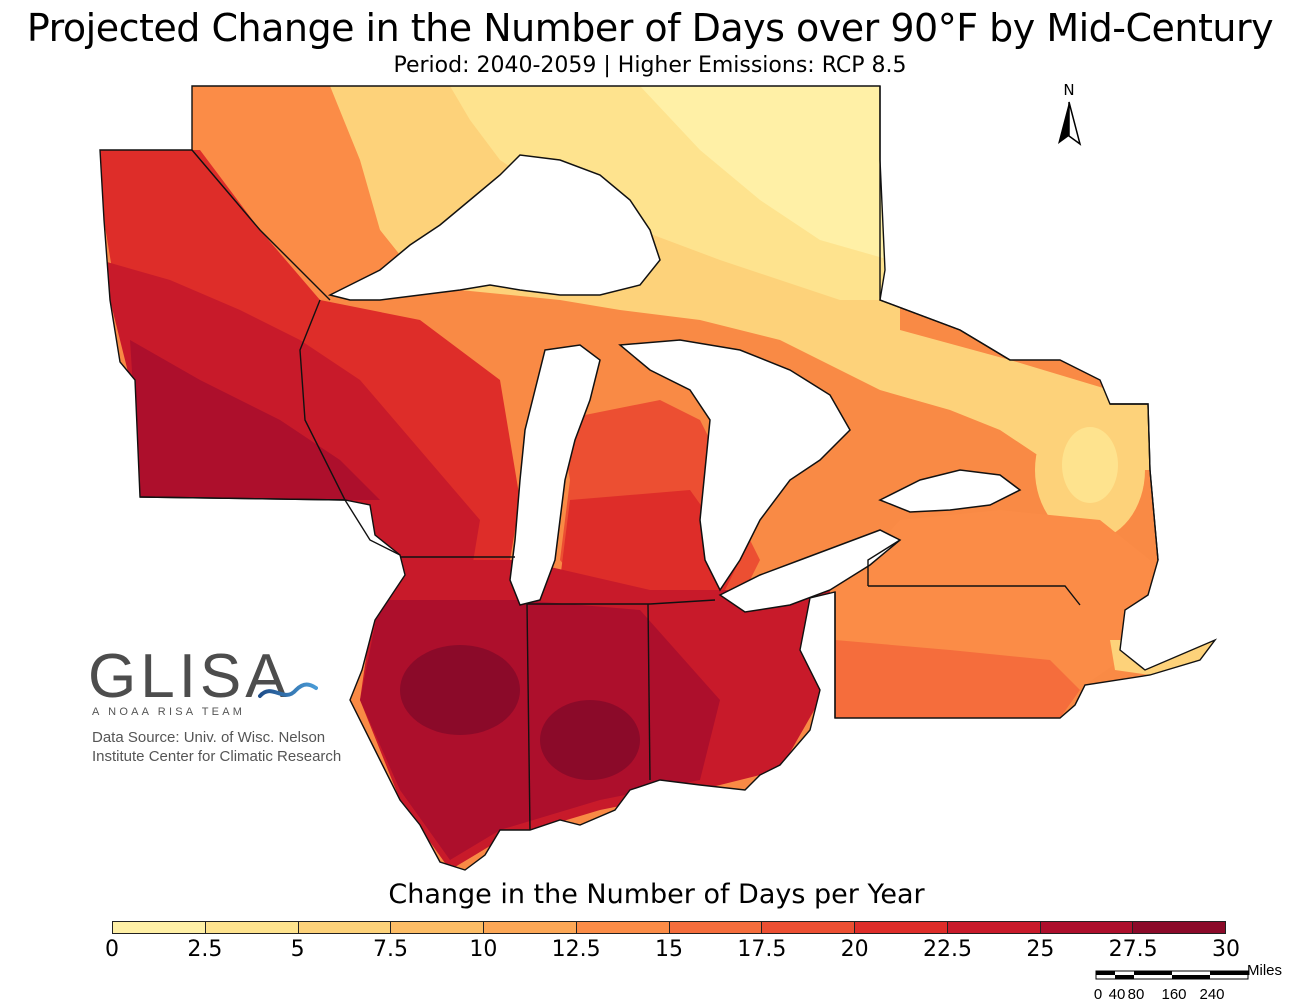  I want to click on data-source-line-2: Institute Center for Climatic Research, so click(217, 756).